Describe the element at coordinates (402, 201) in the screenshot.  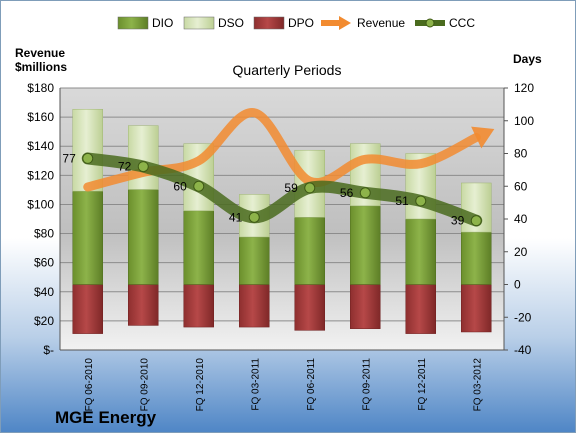
I see `ccc-data-label: 51` at that location.